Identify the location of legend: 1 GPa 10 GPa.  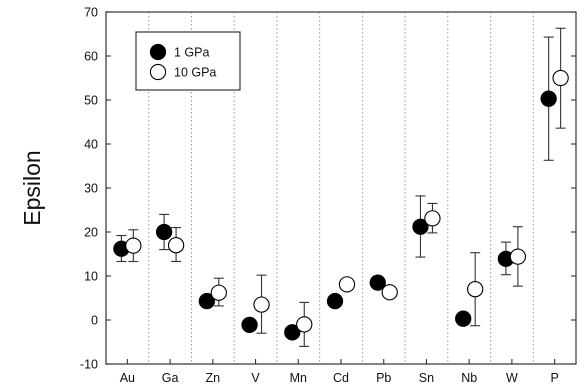
(188, 61).